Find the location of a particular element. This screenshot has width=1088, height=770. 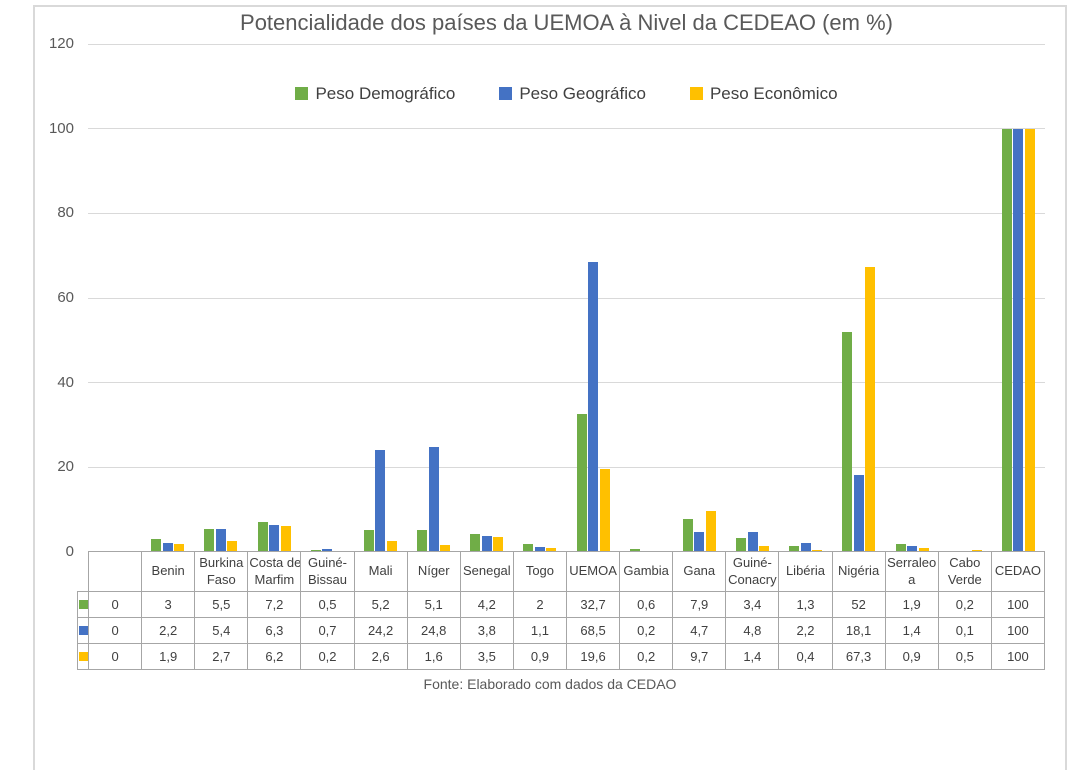

table-cell-2-9: 19,6 is located at coordinates (593, 656).